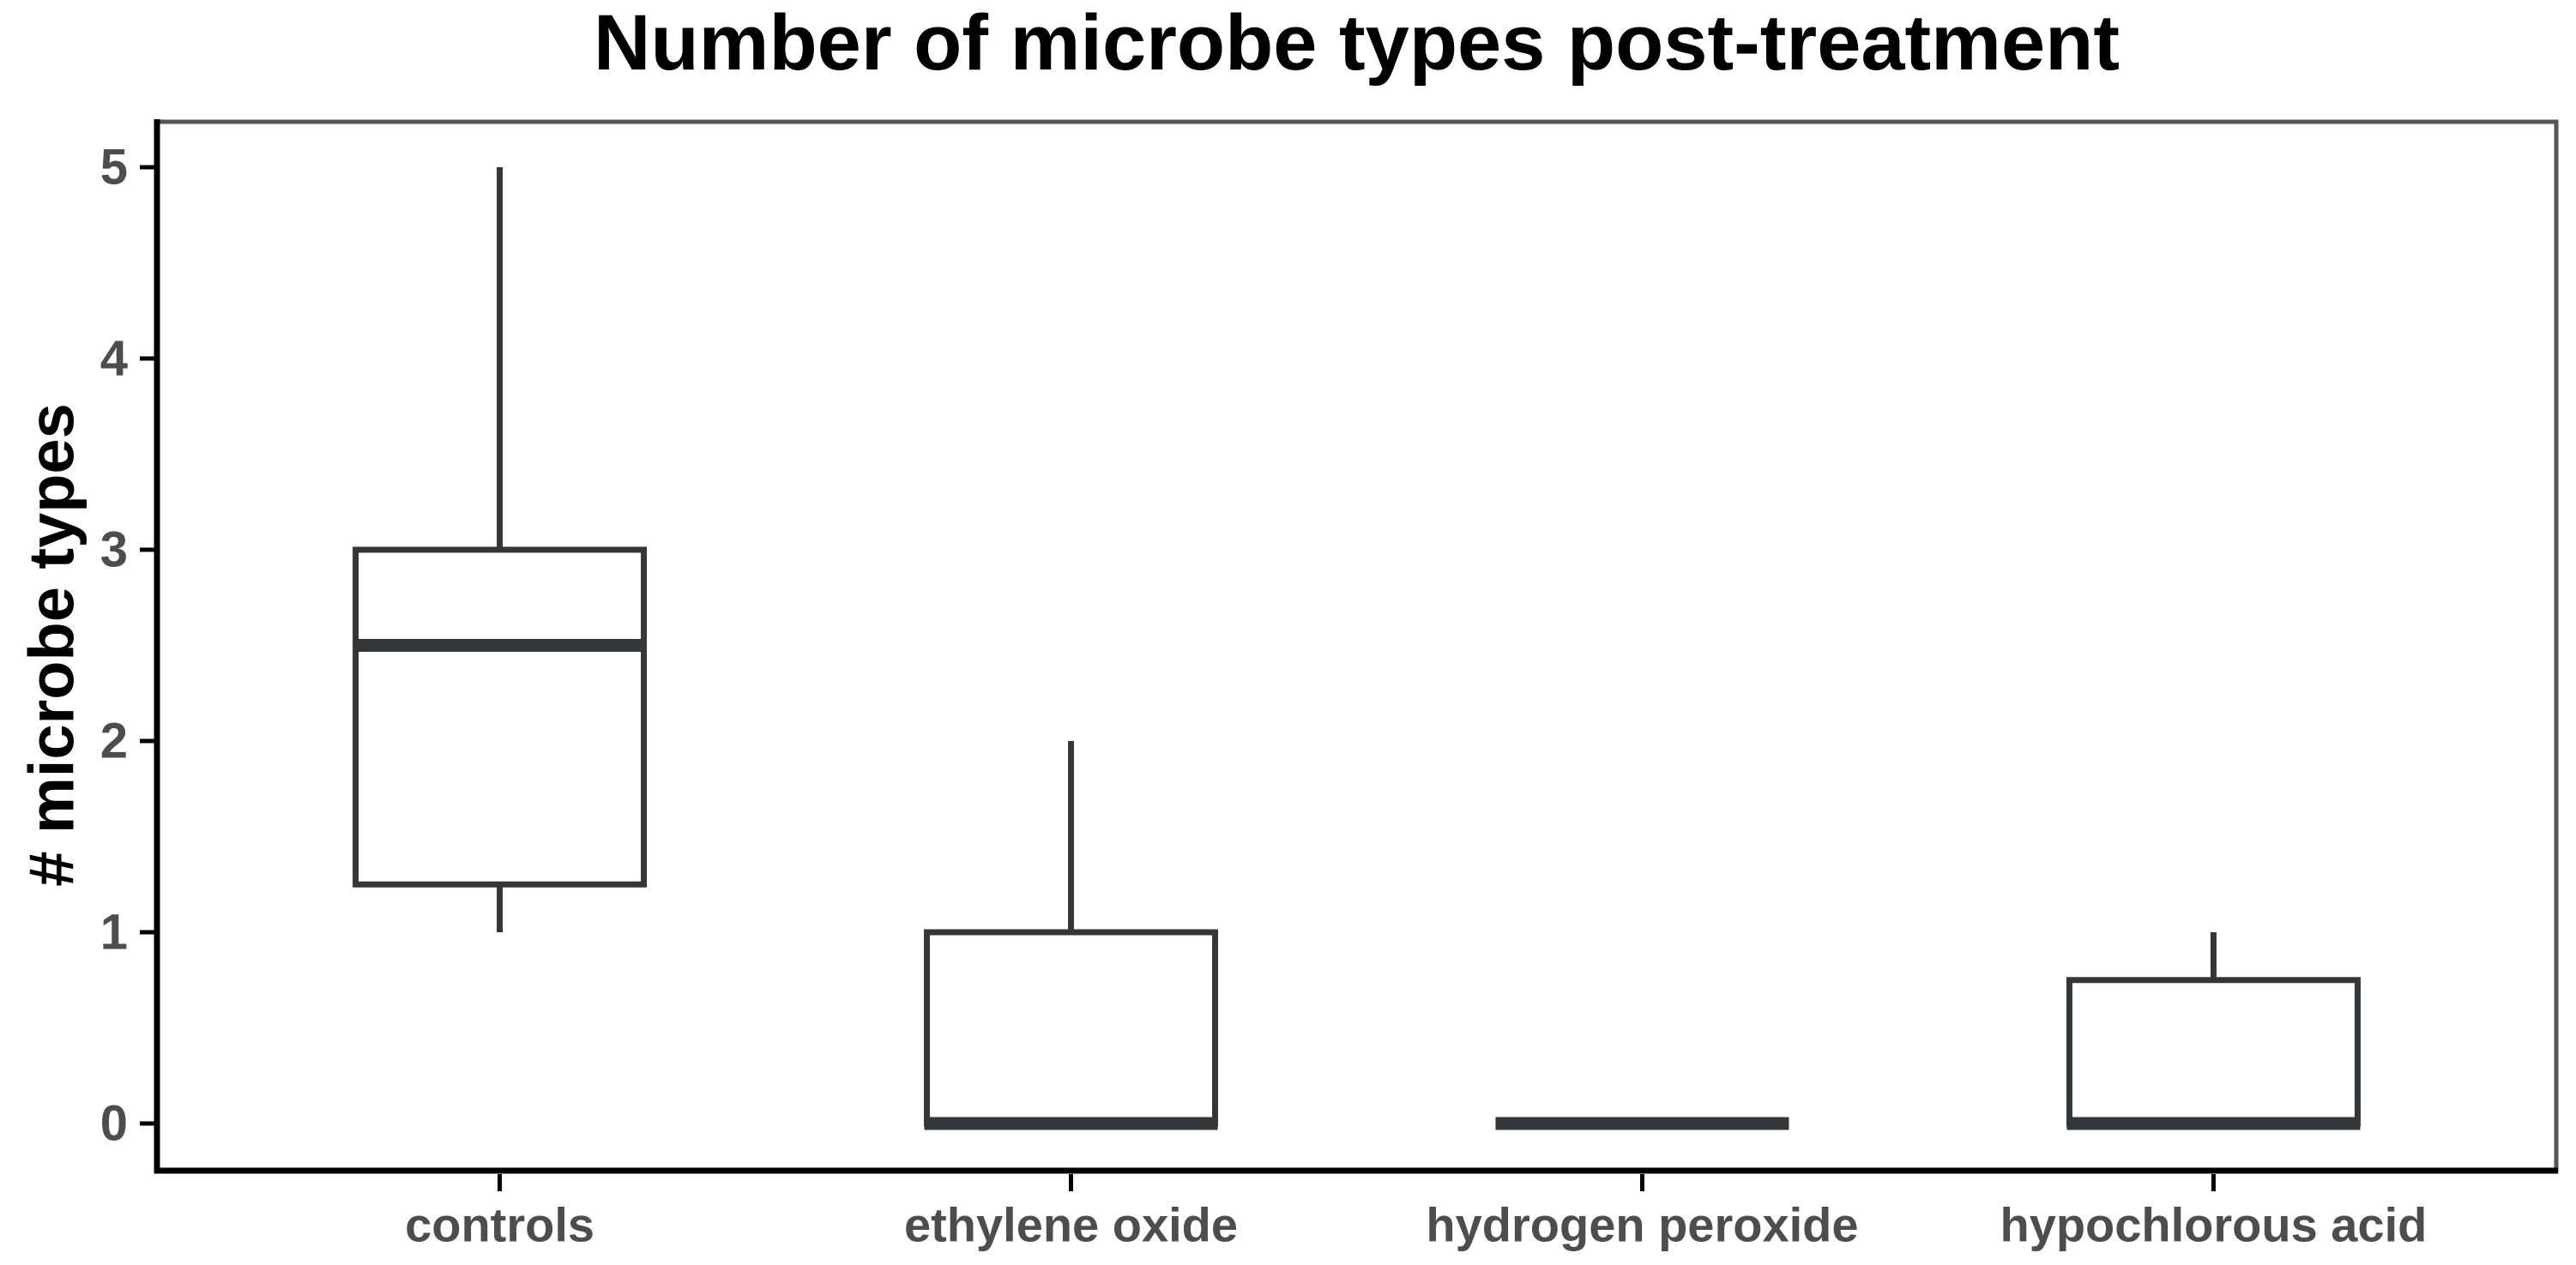 The width and height of the screenshot is (2576, 1265). I want to click on x-category-label-3: hypochlorous acid, so click(2213, 1225).